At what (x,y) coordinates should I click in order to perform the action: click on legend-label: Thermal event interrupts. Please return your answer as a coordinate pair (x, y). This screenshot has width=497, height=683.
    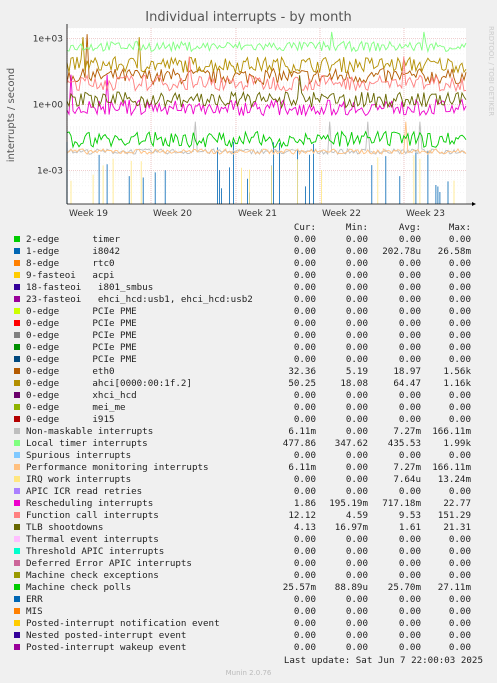
    Looking at the image, I should click on (92, 539).